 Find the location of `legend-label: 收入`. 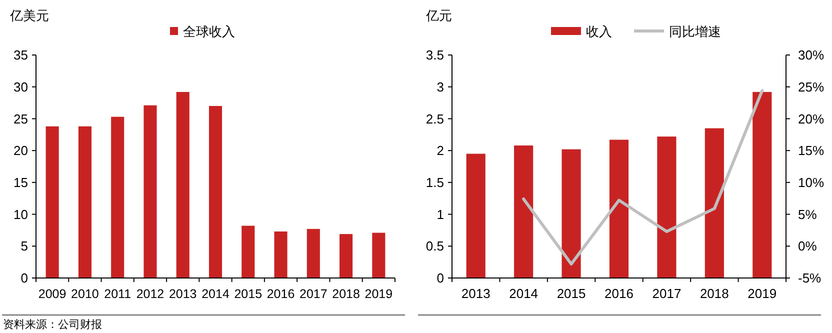

legend-label: 收入 is located at coordinates (599, 31).